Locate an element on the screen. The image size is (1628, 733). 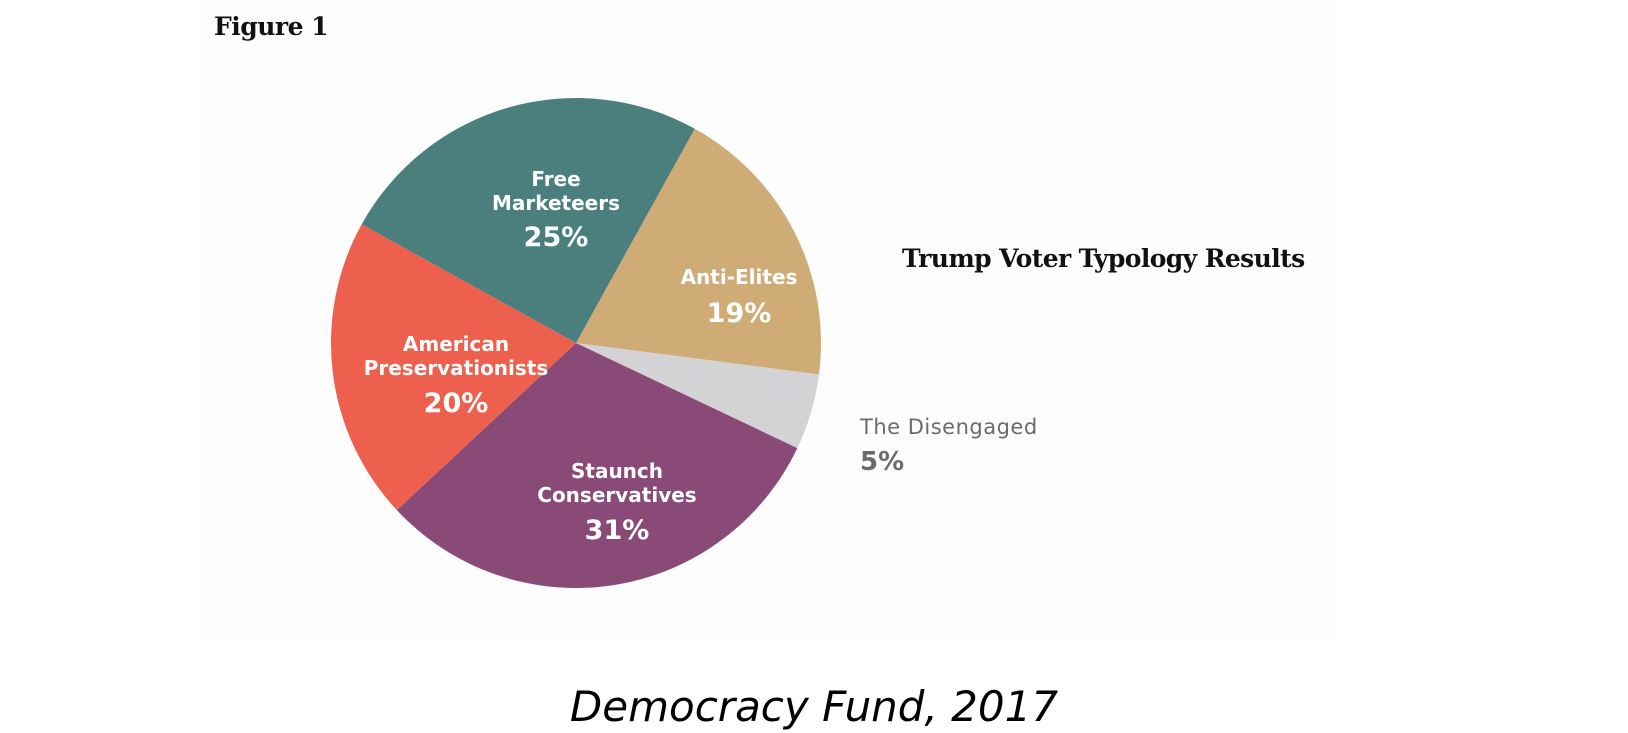
slice-label-free-marketeers: Free Marketeers 25% is located at coordinates (556, 210).